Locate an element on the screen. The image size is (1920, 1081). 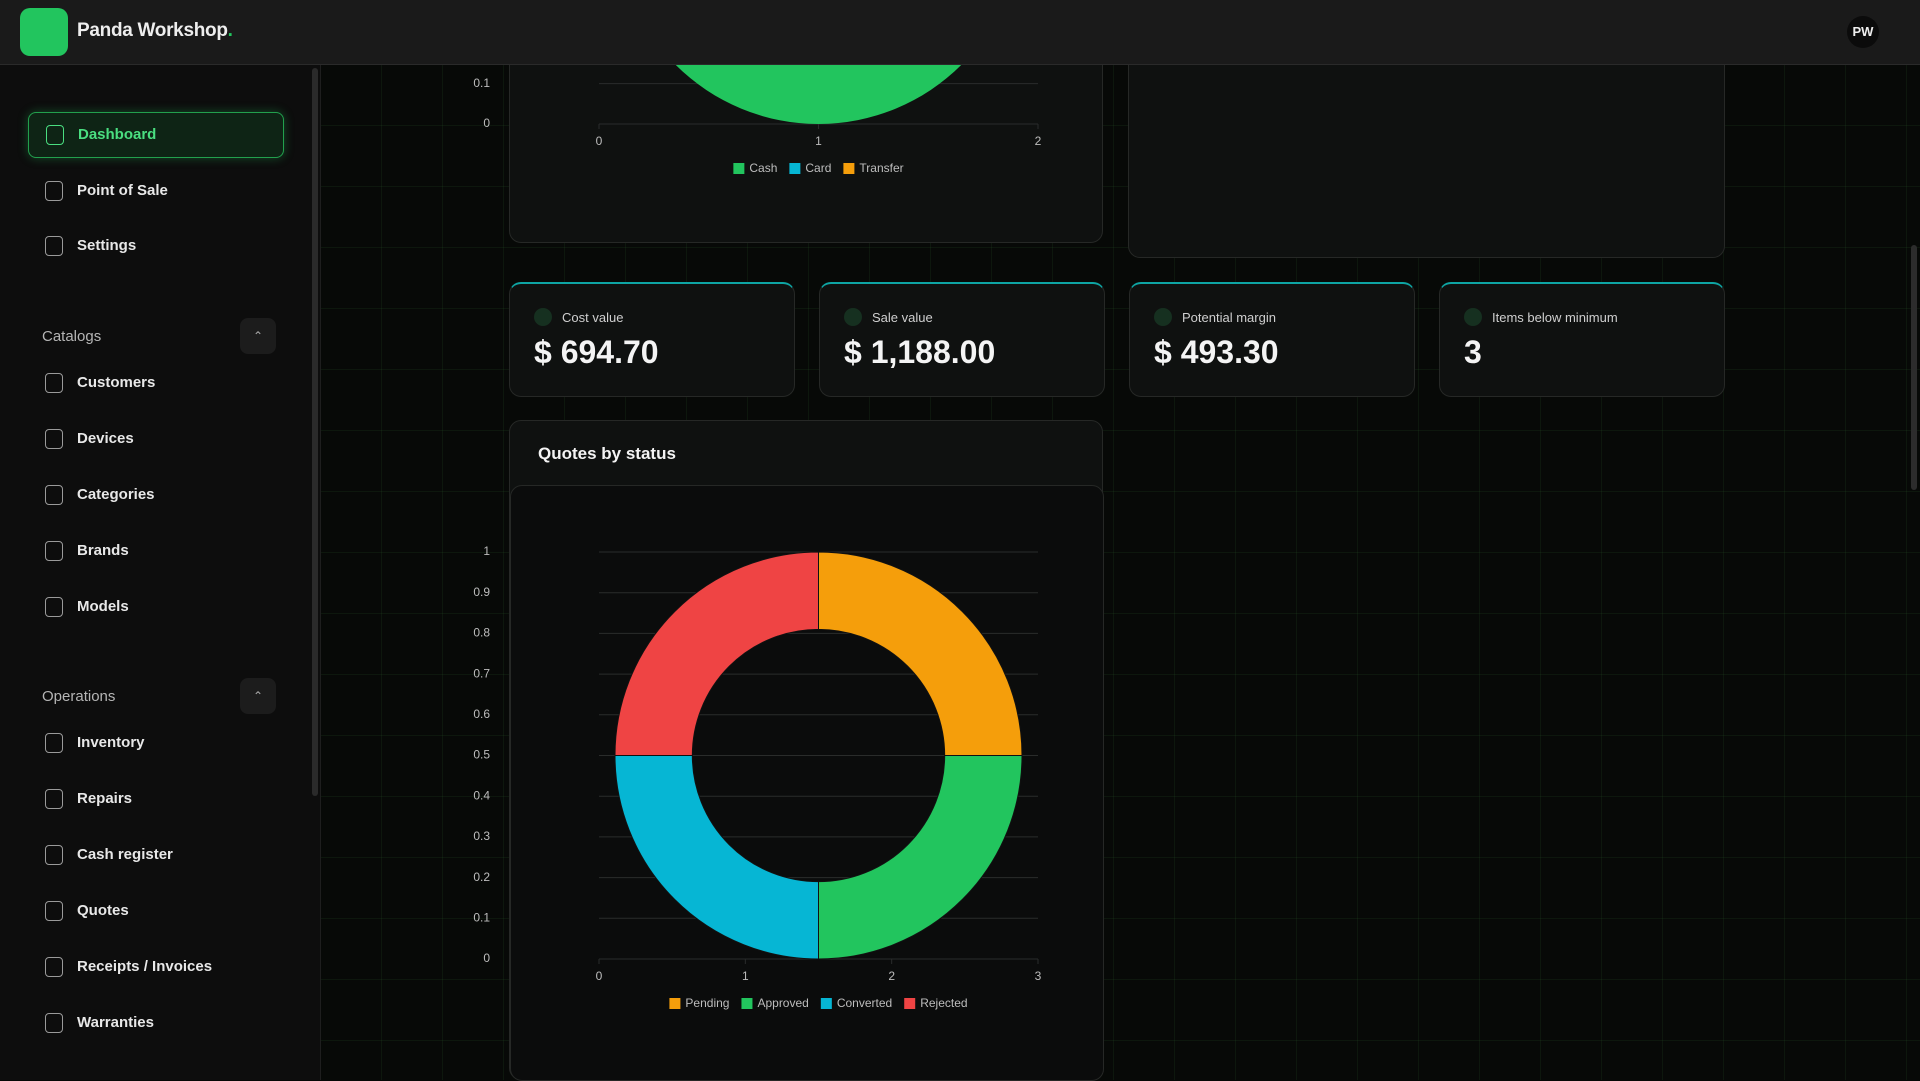
stat-card: Sale value $ 1,188.00 is located at coordinates (962, 339).